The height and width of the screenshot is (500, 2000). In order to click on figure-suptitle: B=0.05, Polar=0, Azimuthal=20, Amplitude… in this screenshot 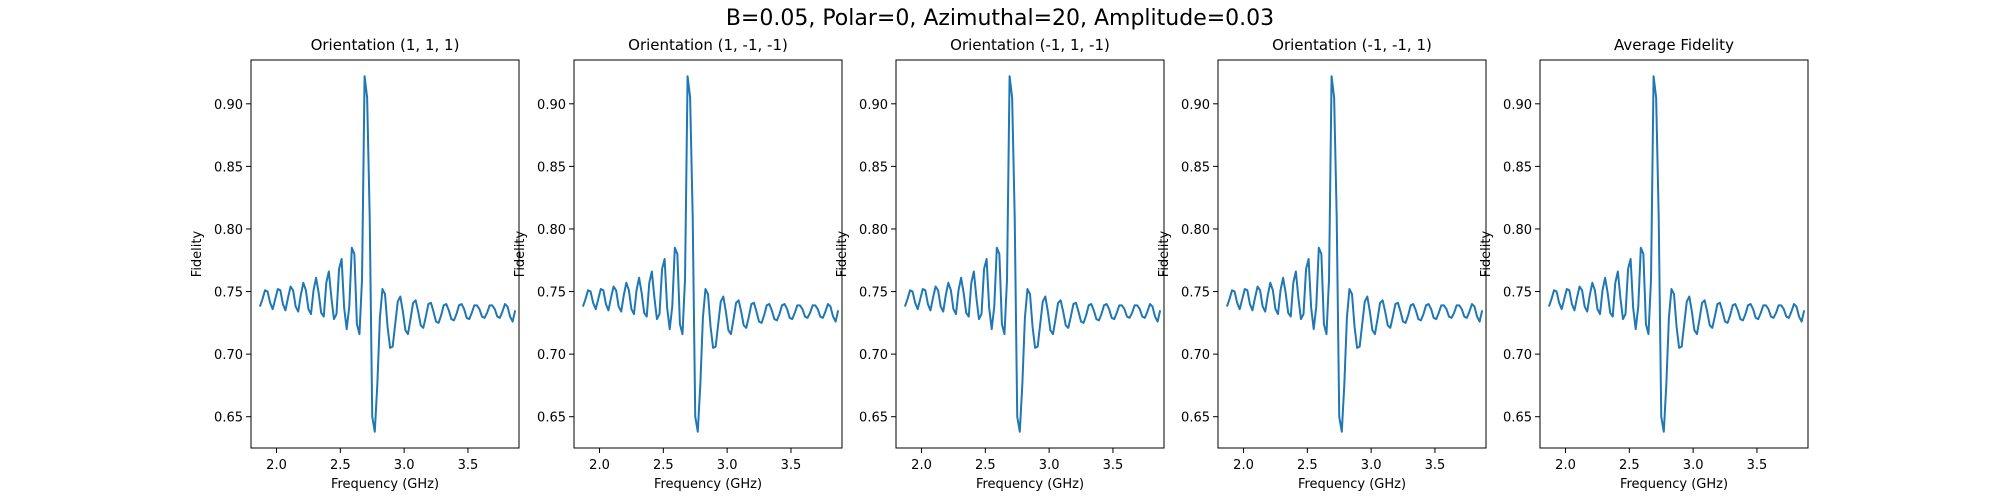, I will do `click(1000, 18)`.